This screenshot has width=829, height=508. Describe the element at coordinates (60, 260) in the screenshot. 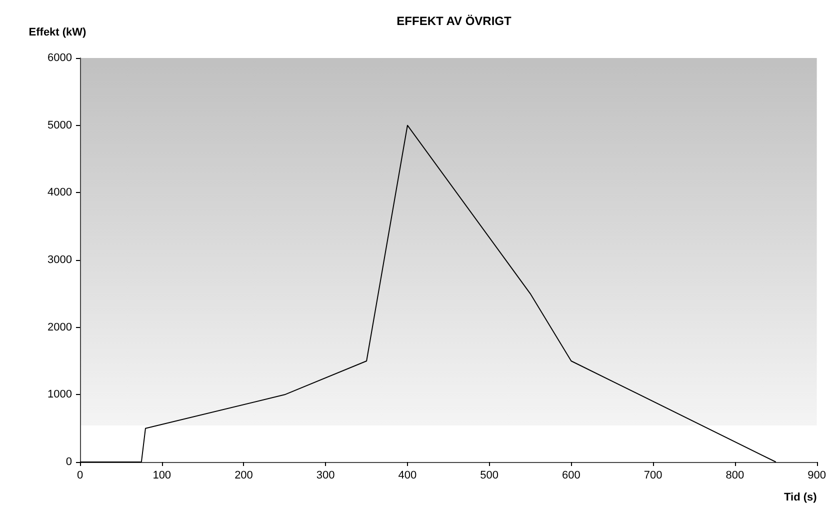

I see `y-tick-label: 3000` at that location.